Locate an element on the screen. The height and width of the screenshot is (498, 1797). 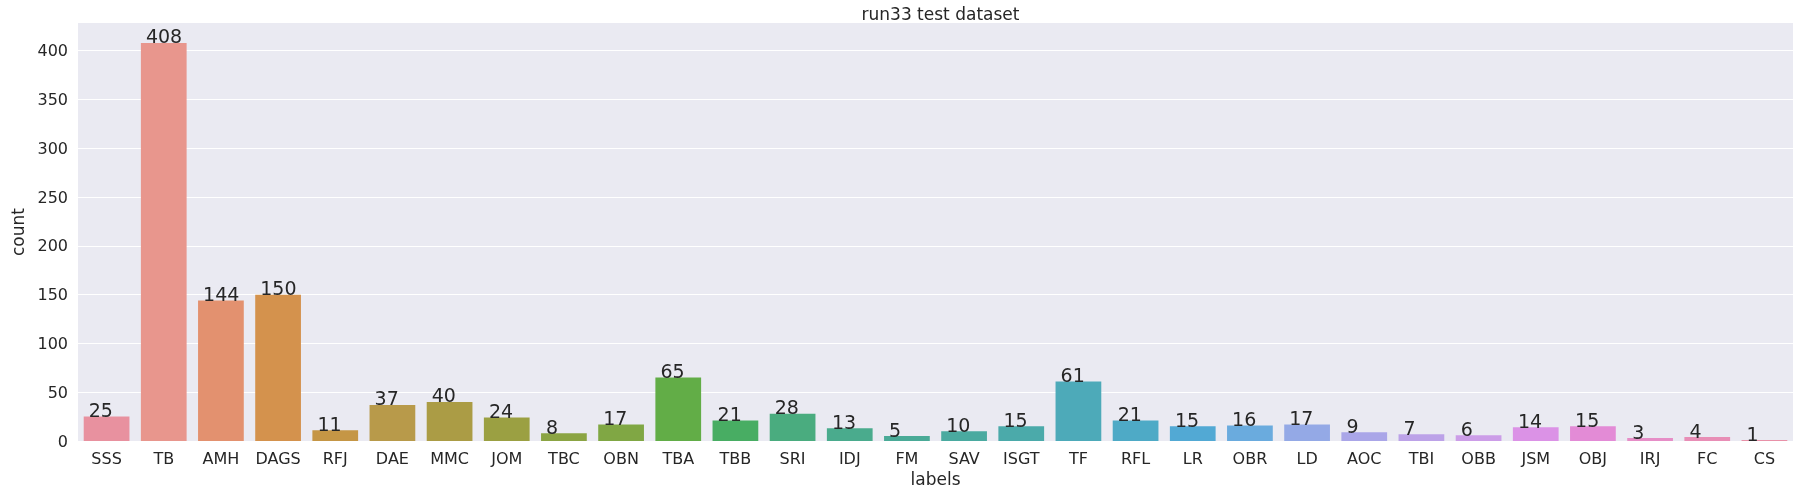
x-tick-label: ISGT is located at coordinates (1021, 458).